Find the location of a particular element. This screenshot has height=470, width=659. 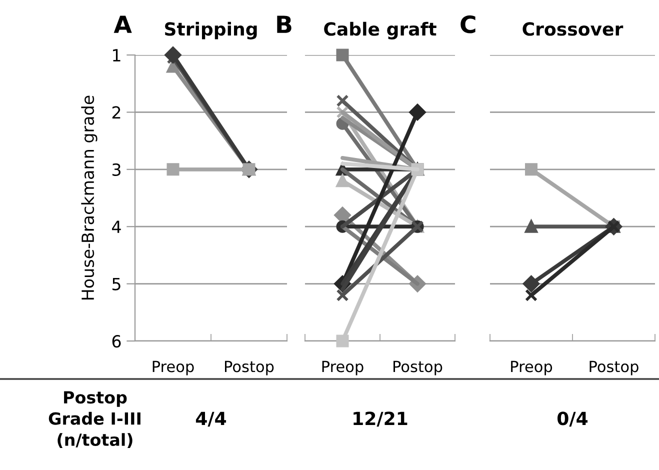

text: 0/4 is located at coordinates (573, 419).